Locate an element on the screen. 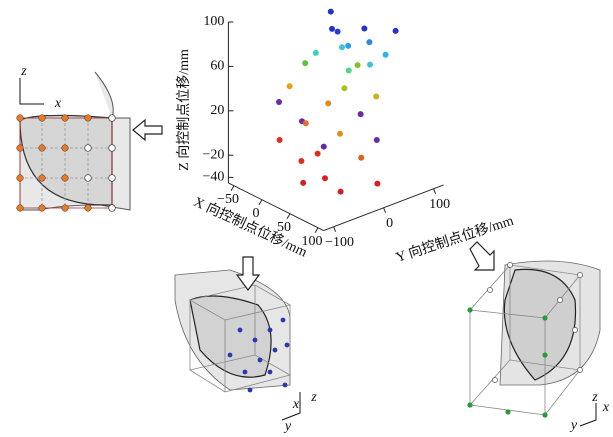  left-illustration is located at coordinates (73, 141).